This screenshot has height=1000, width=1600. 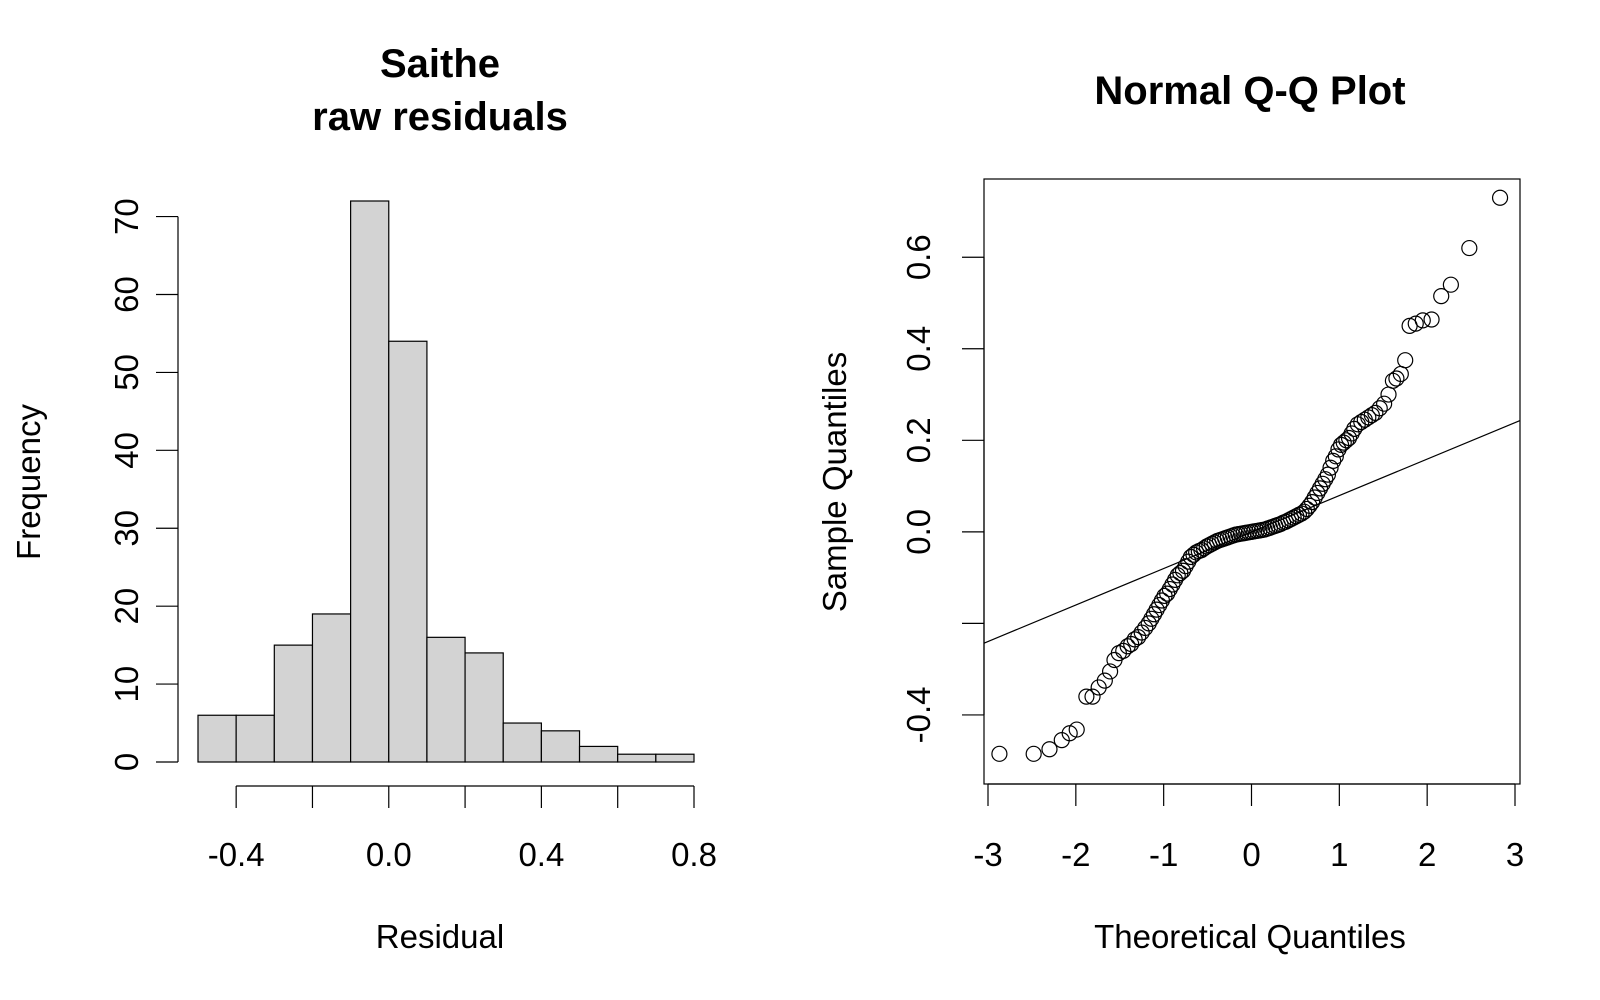 I want to click on qq-y-axis-label: Sample Quantiles, so click(x=834, y=482).